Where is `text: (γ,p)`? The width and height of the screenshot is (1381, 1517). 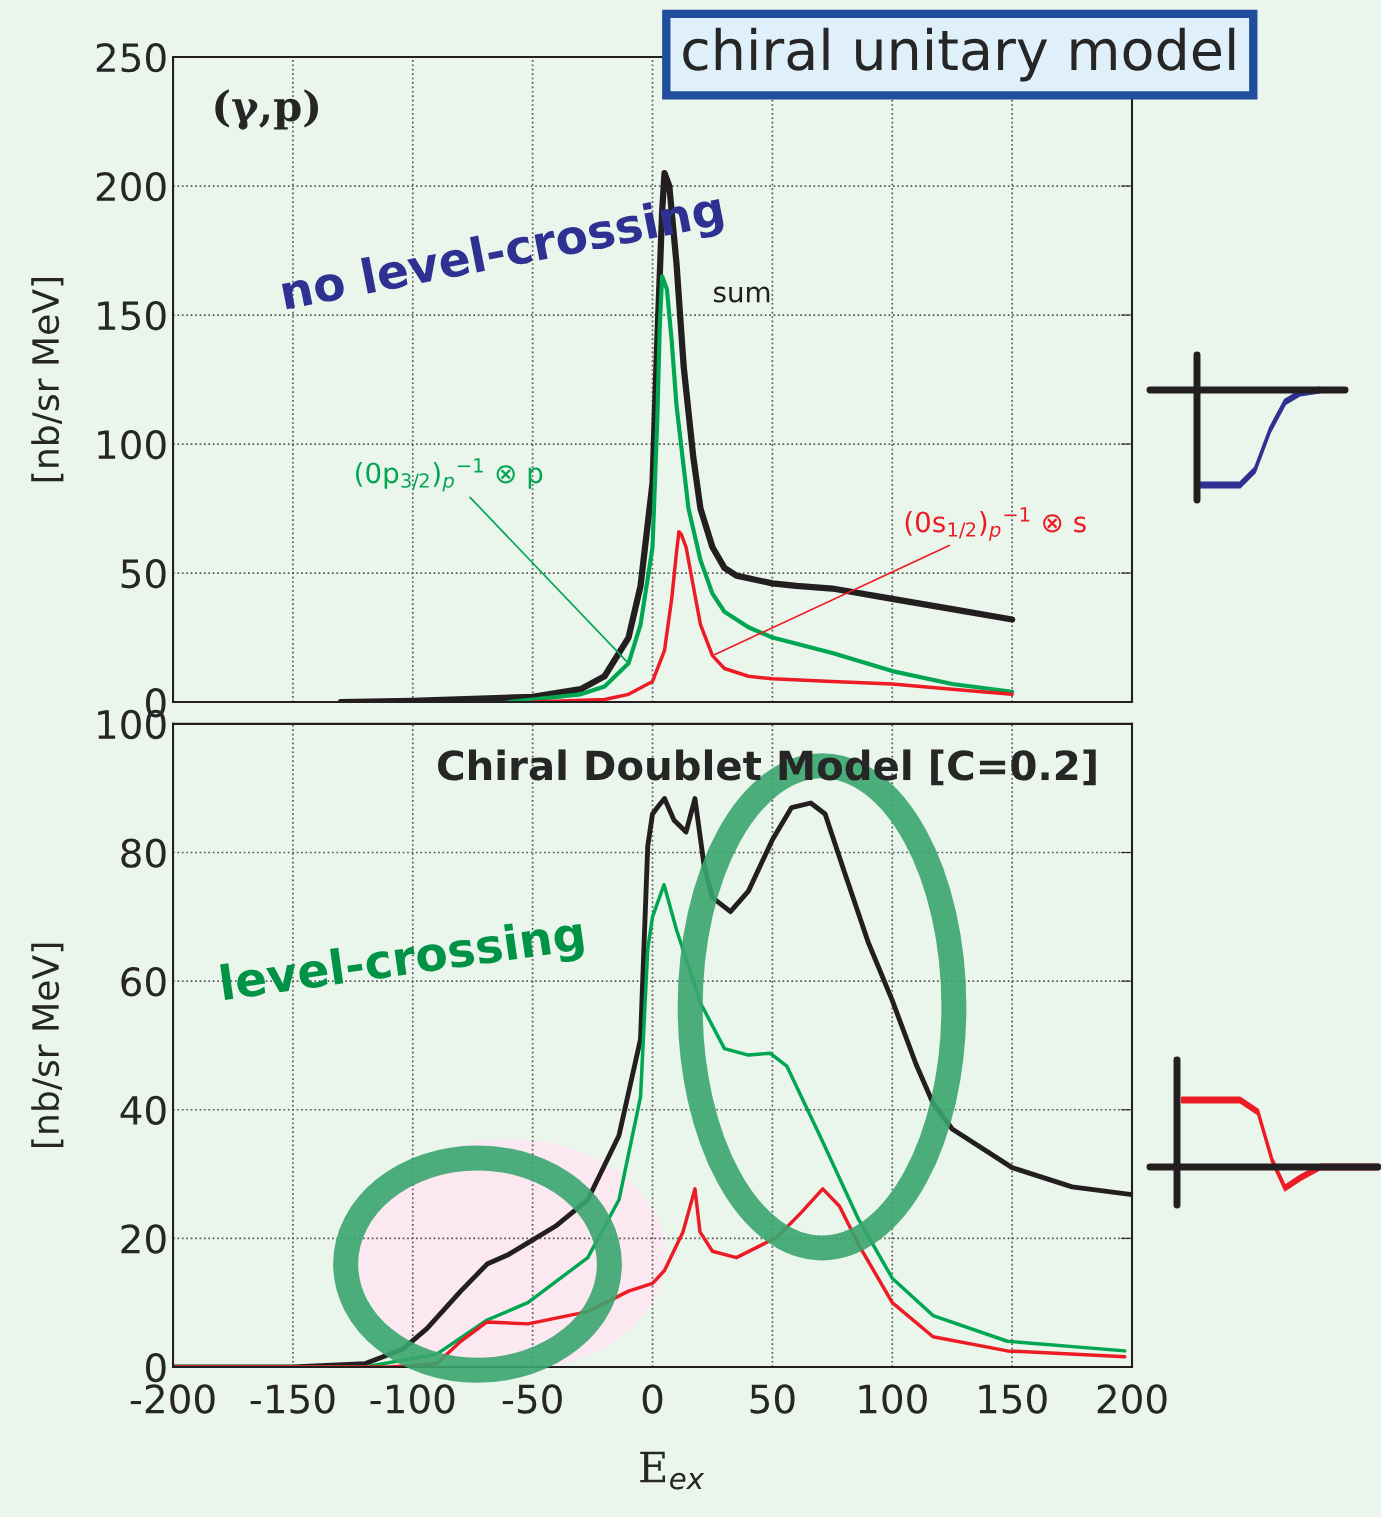
text: (γ,p) is located at coordinates (267, 109).